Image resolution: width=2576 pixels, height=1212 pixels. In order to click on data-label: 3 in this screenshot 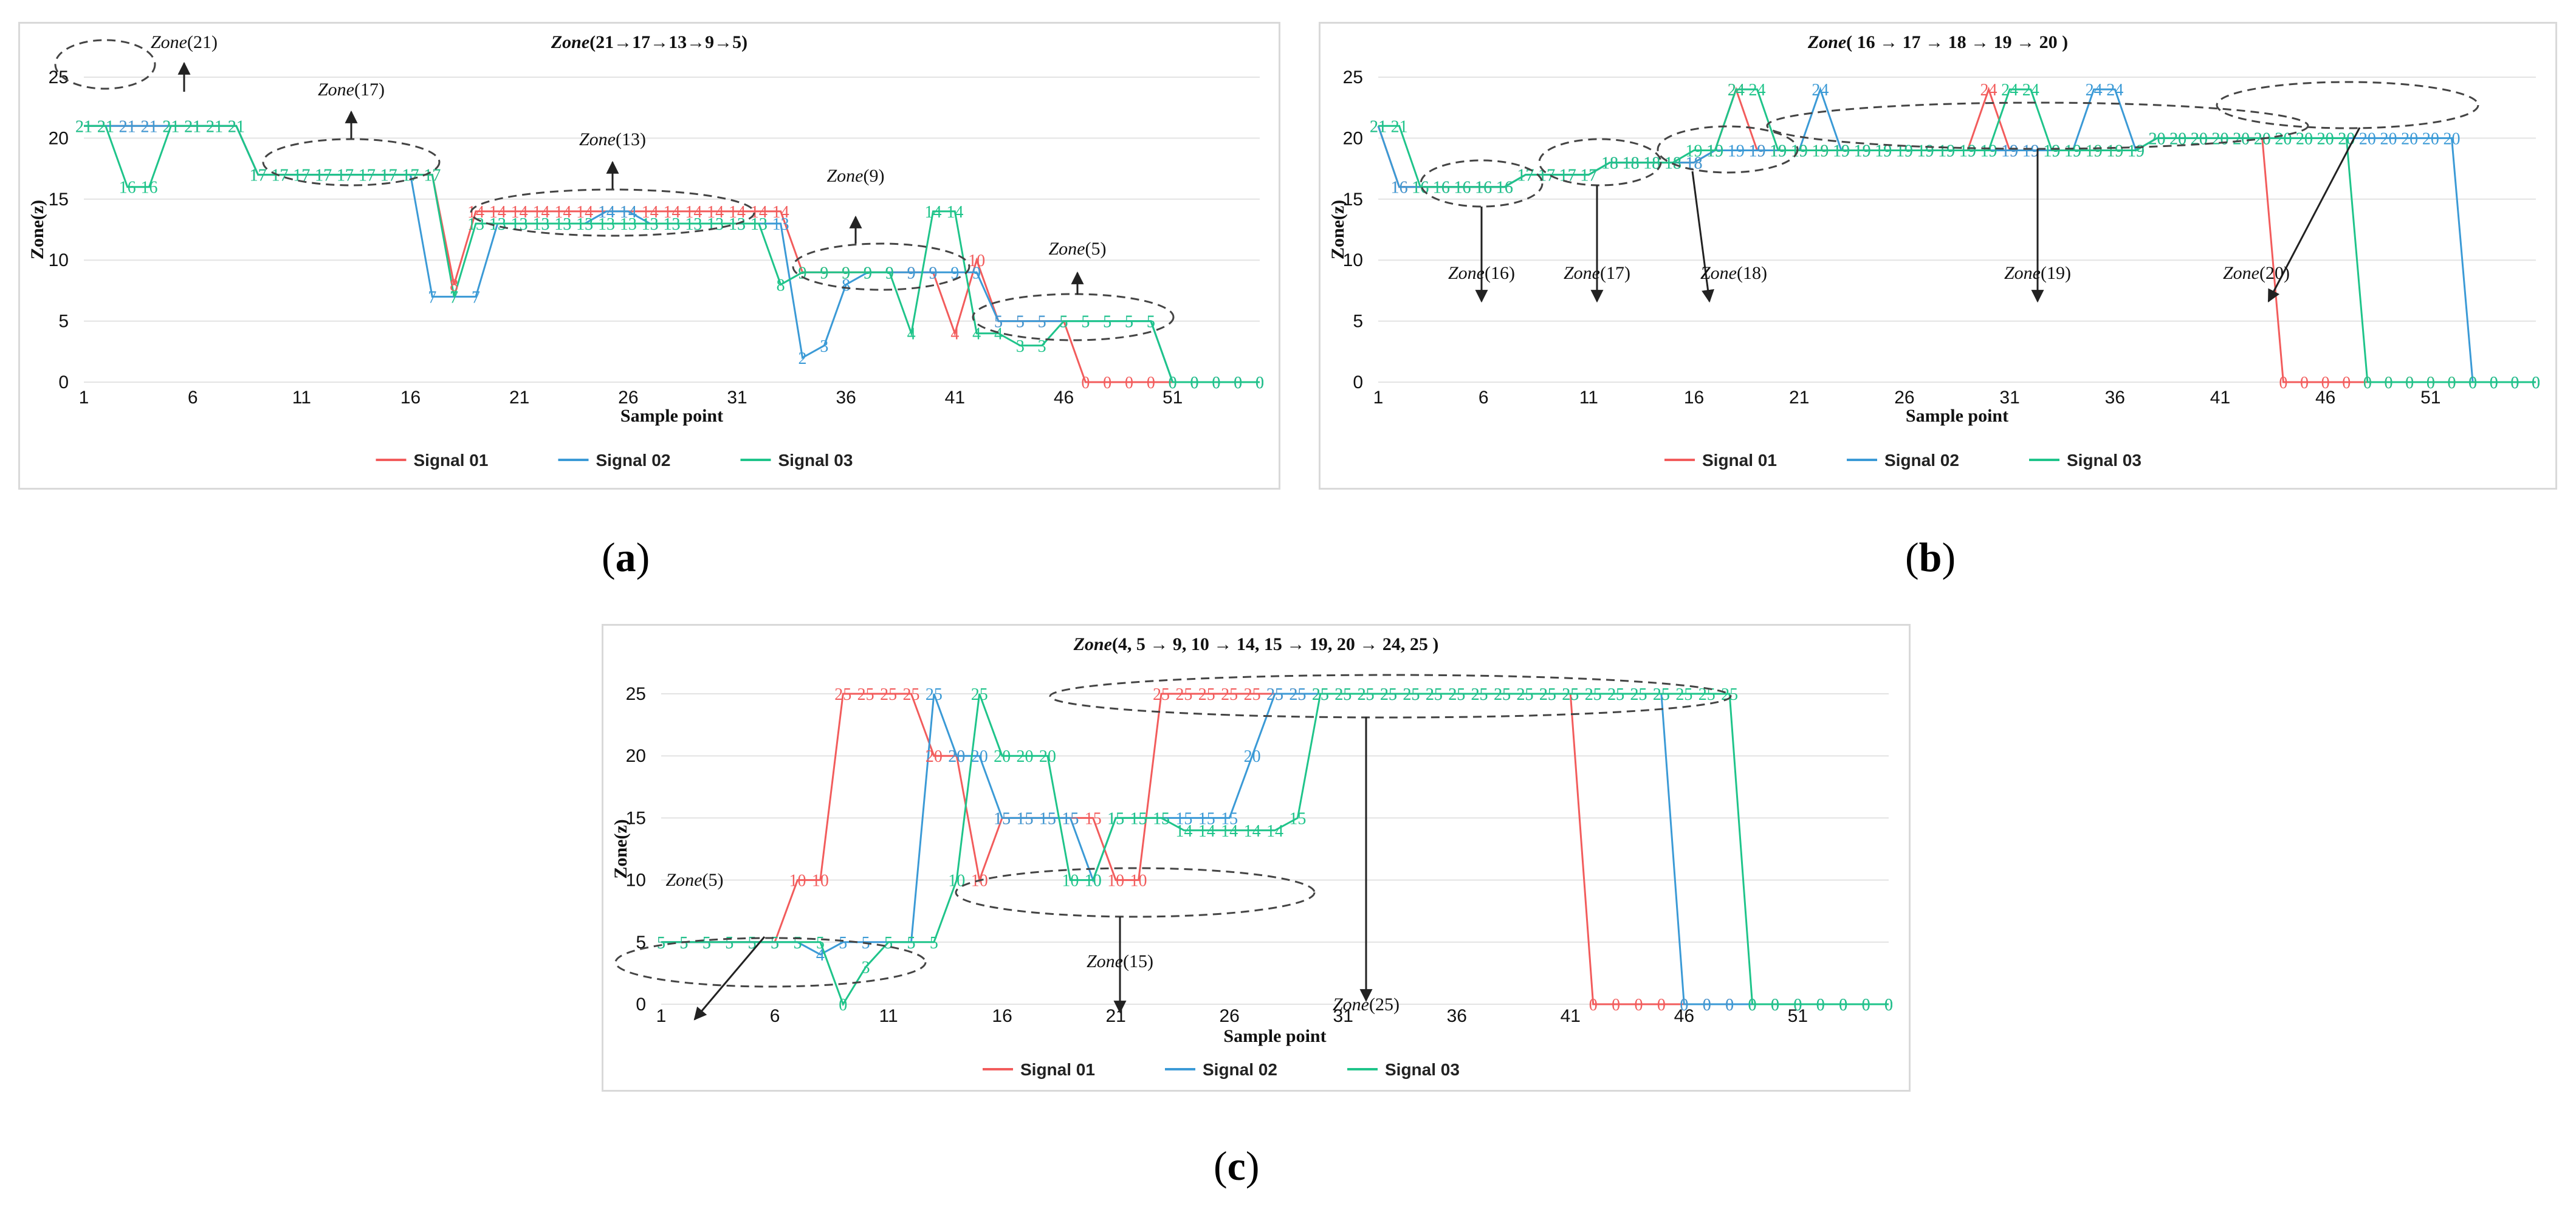, I will do `click(824, 346)`.